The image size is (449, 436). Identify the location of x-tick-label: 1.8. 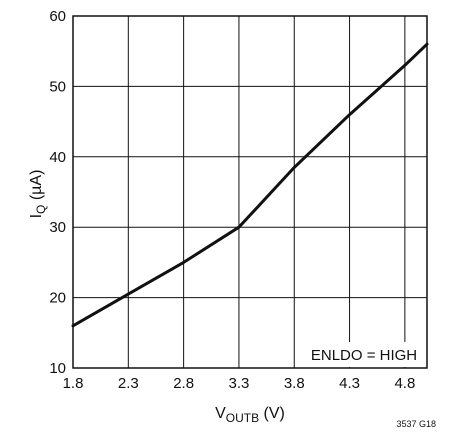
(73, 383).